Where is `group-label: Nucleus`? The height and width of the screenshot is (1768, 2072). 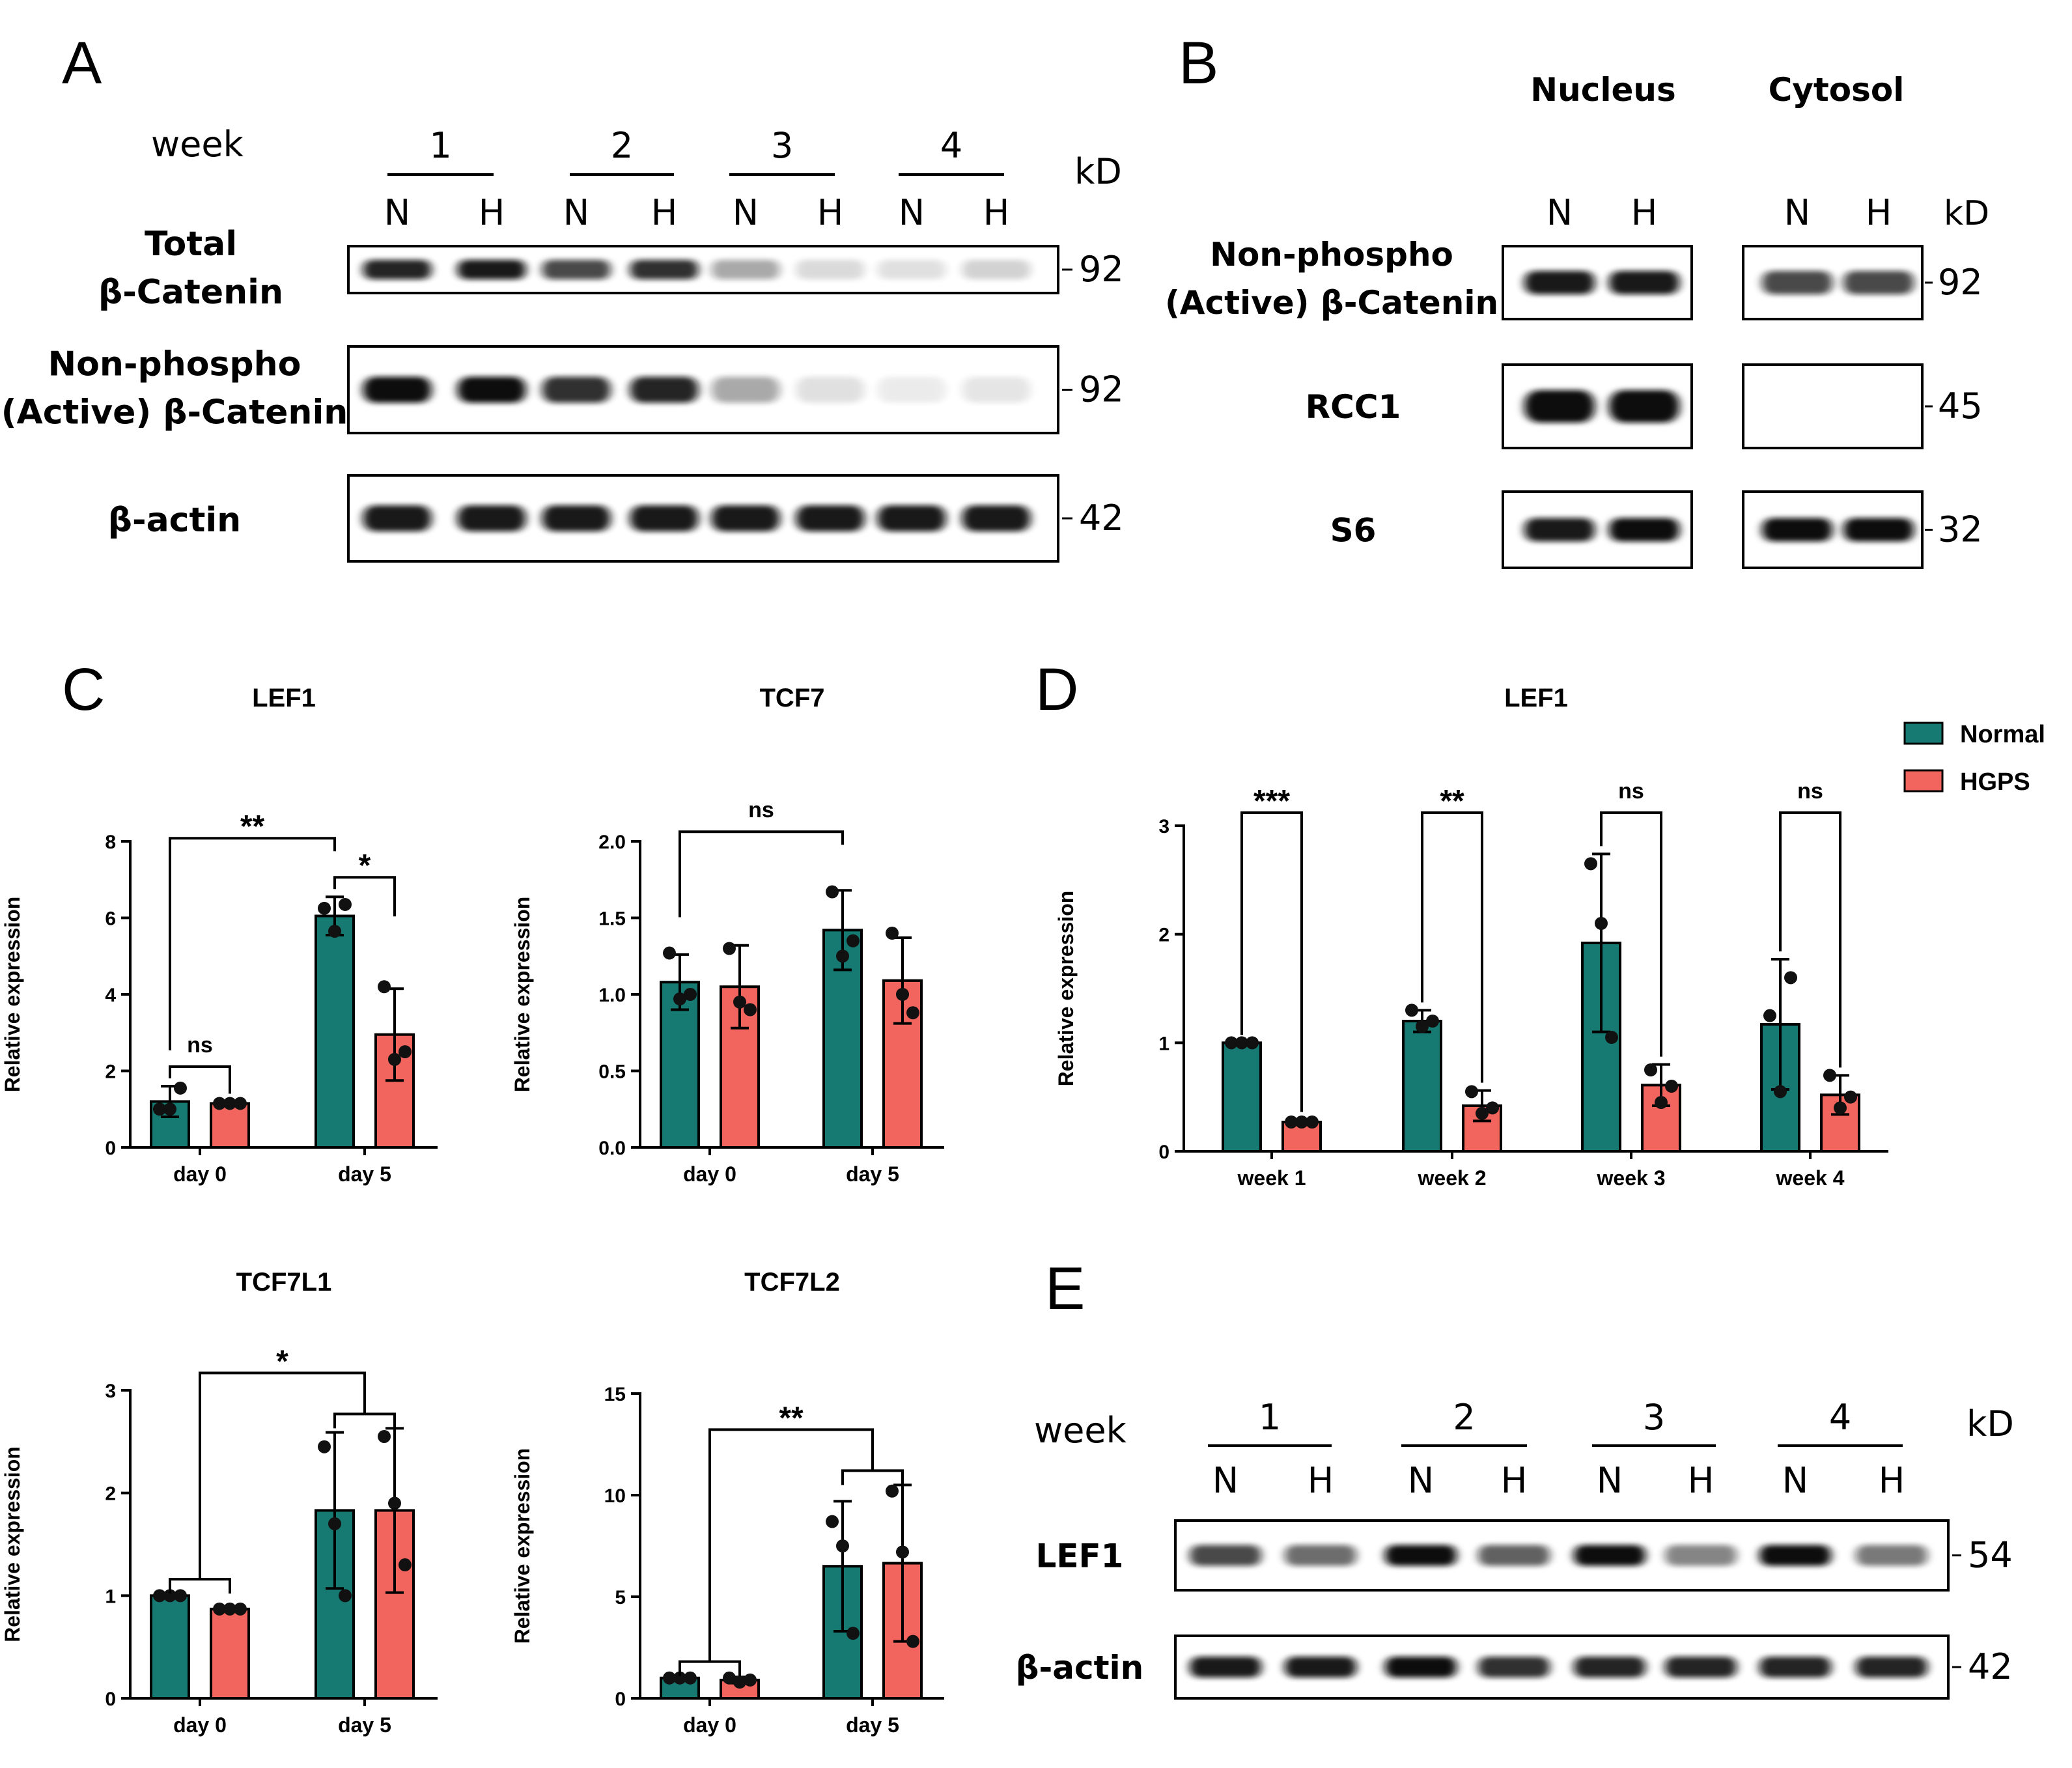 group-label: Nucleus is located at coordinates (1603, 90).